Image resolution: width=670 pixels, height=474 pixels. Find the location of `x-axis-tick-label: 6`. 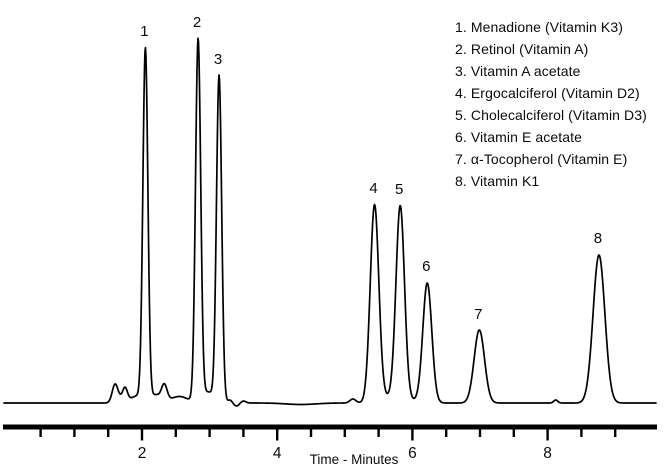

x-axis-tick-label: 6 is located at coordinates (412, 453).